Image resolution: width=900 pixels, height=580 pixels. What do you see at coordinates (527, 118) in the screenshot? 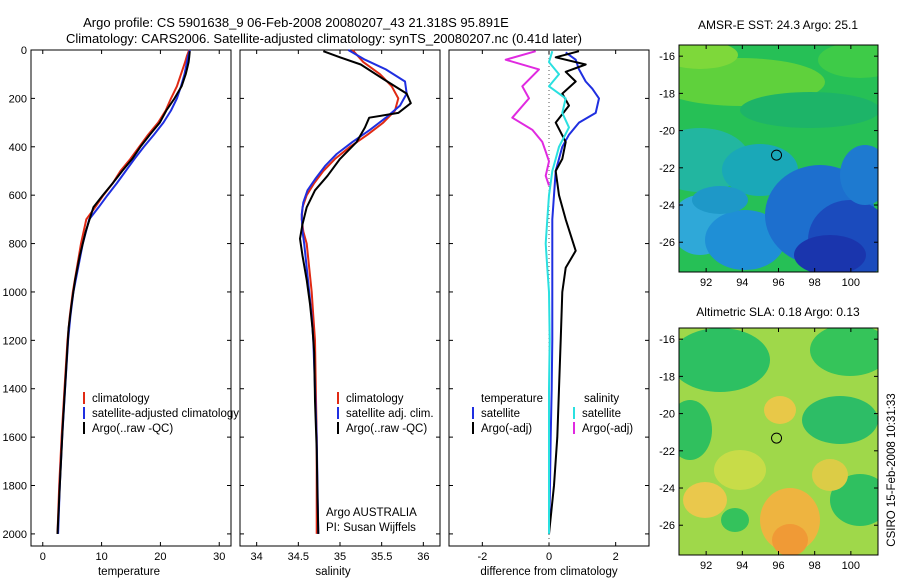
I see `series-line-salinity-argo-adj-` at bounding box center [527, 118].